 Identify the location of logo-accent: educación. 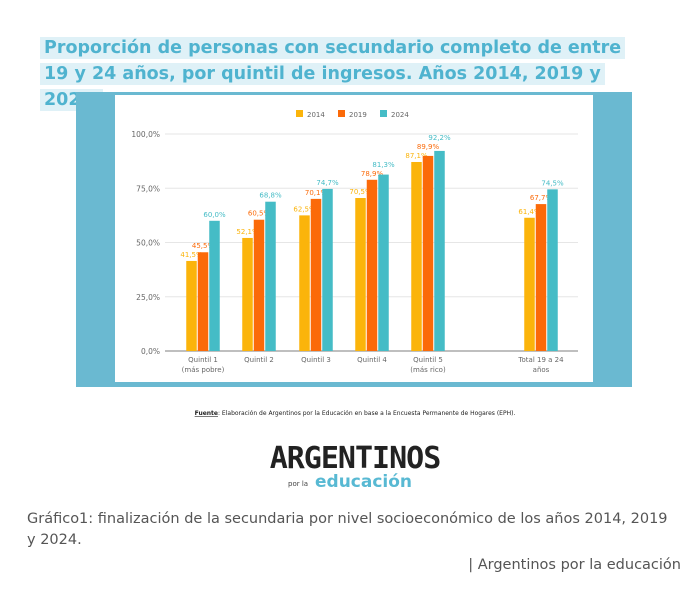
(363, 482).